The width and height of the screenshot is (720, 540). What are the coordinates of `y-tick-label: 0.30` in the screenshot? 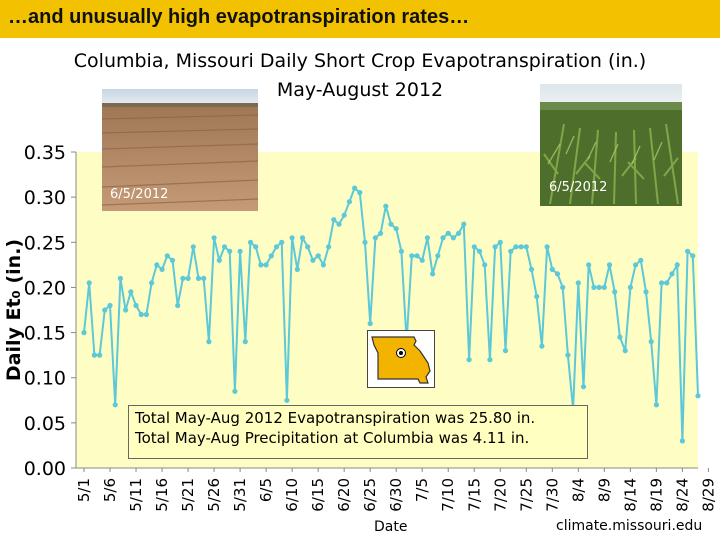 It's located at (45, 198).